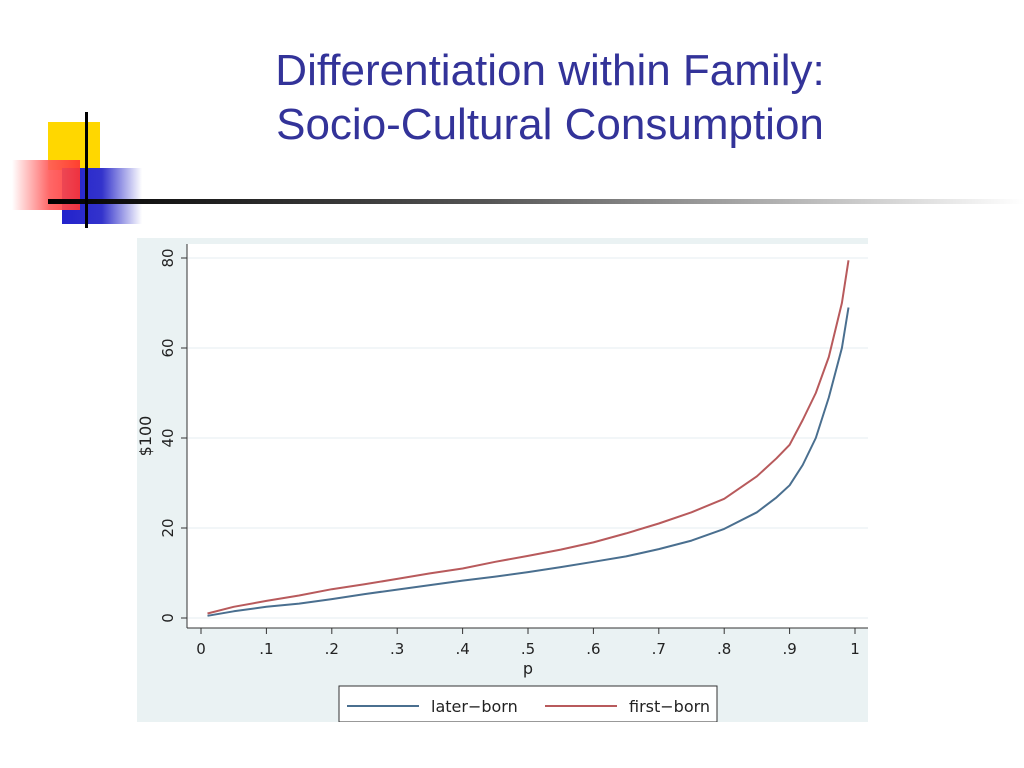 This screenshot has height=768, width=1024. What do you see at coordinates (659, 649) in the screenshot?
I see `x-tick-label: .7` at bounding box center [659, 649].